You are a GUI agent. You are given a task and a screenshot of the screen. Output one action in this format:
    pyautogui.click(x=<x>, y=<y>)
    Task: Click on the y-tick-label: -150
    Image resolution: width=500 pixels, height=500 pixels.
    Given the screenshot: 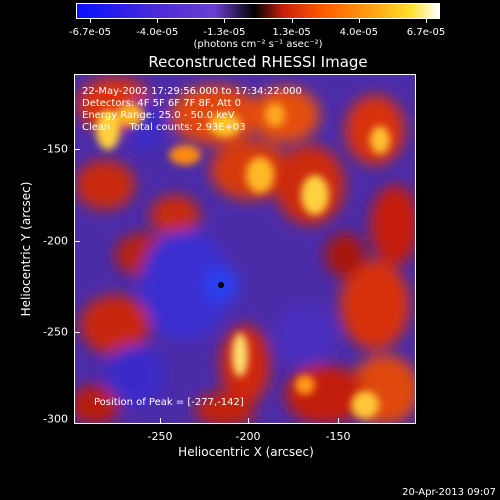 What is the action you would take?
    pyautogui.click(x=55, y=149)
    